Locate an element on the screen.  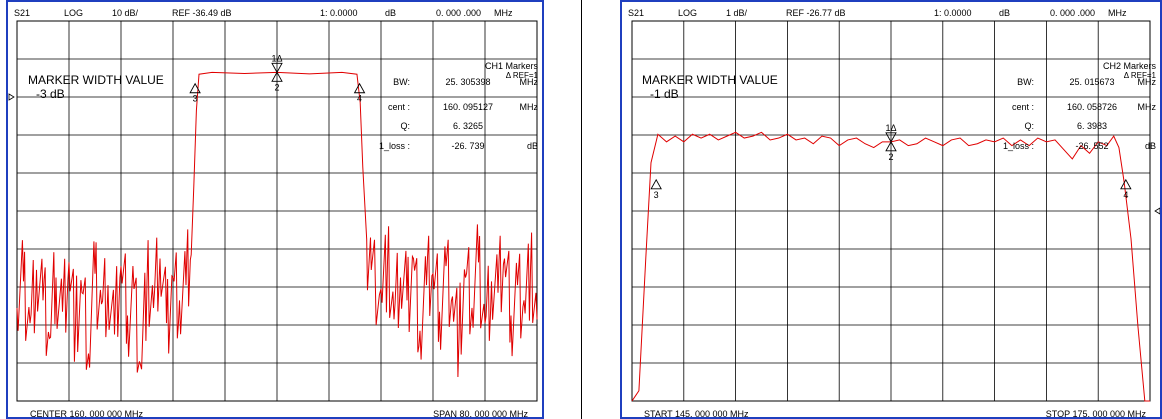
stat-value: 160. 058726 is located at coordinates (1092, 107).